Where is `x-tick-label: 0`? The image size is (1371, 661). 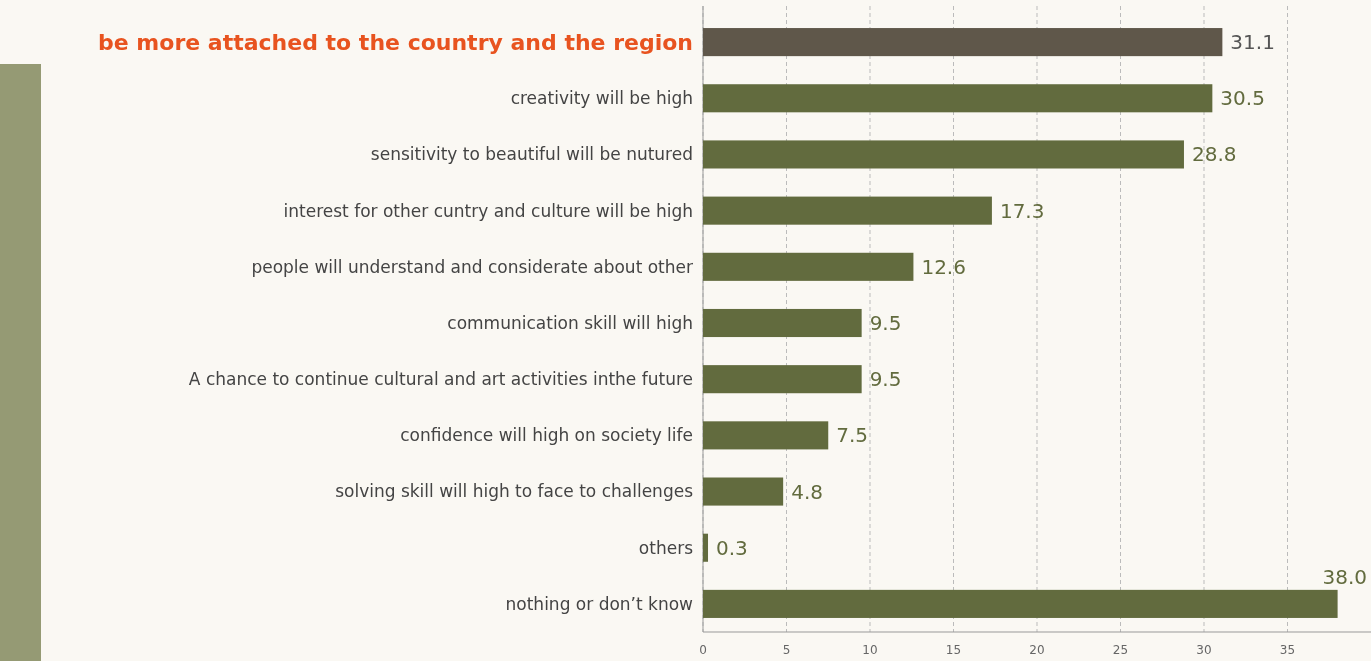 x-tick-label: 0 is located at coordinates (703, 650).